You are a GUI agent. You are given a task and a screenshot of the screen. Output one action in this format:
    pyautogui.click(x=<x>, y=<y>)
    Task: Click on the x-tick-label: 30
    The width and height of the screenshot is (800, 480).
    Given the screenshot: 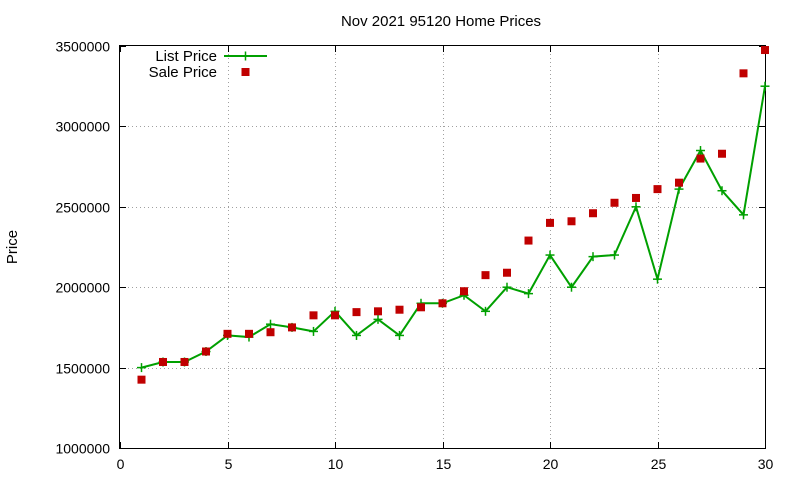 What is the action you would take?
    pyautogui.click(x=766, y=464)
    